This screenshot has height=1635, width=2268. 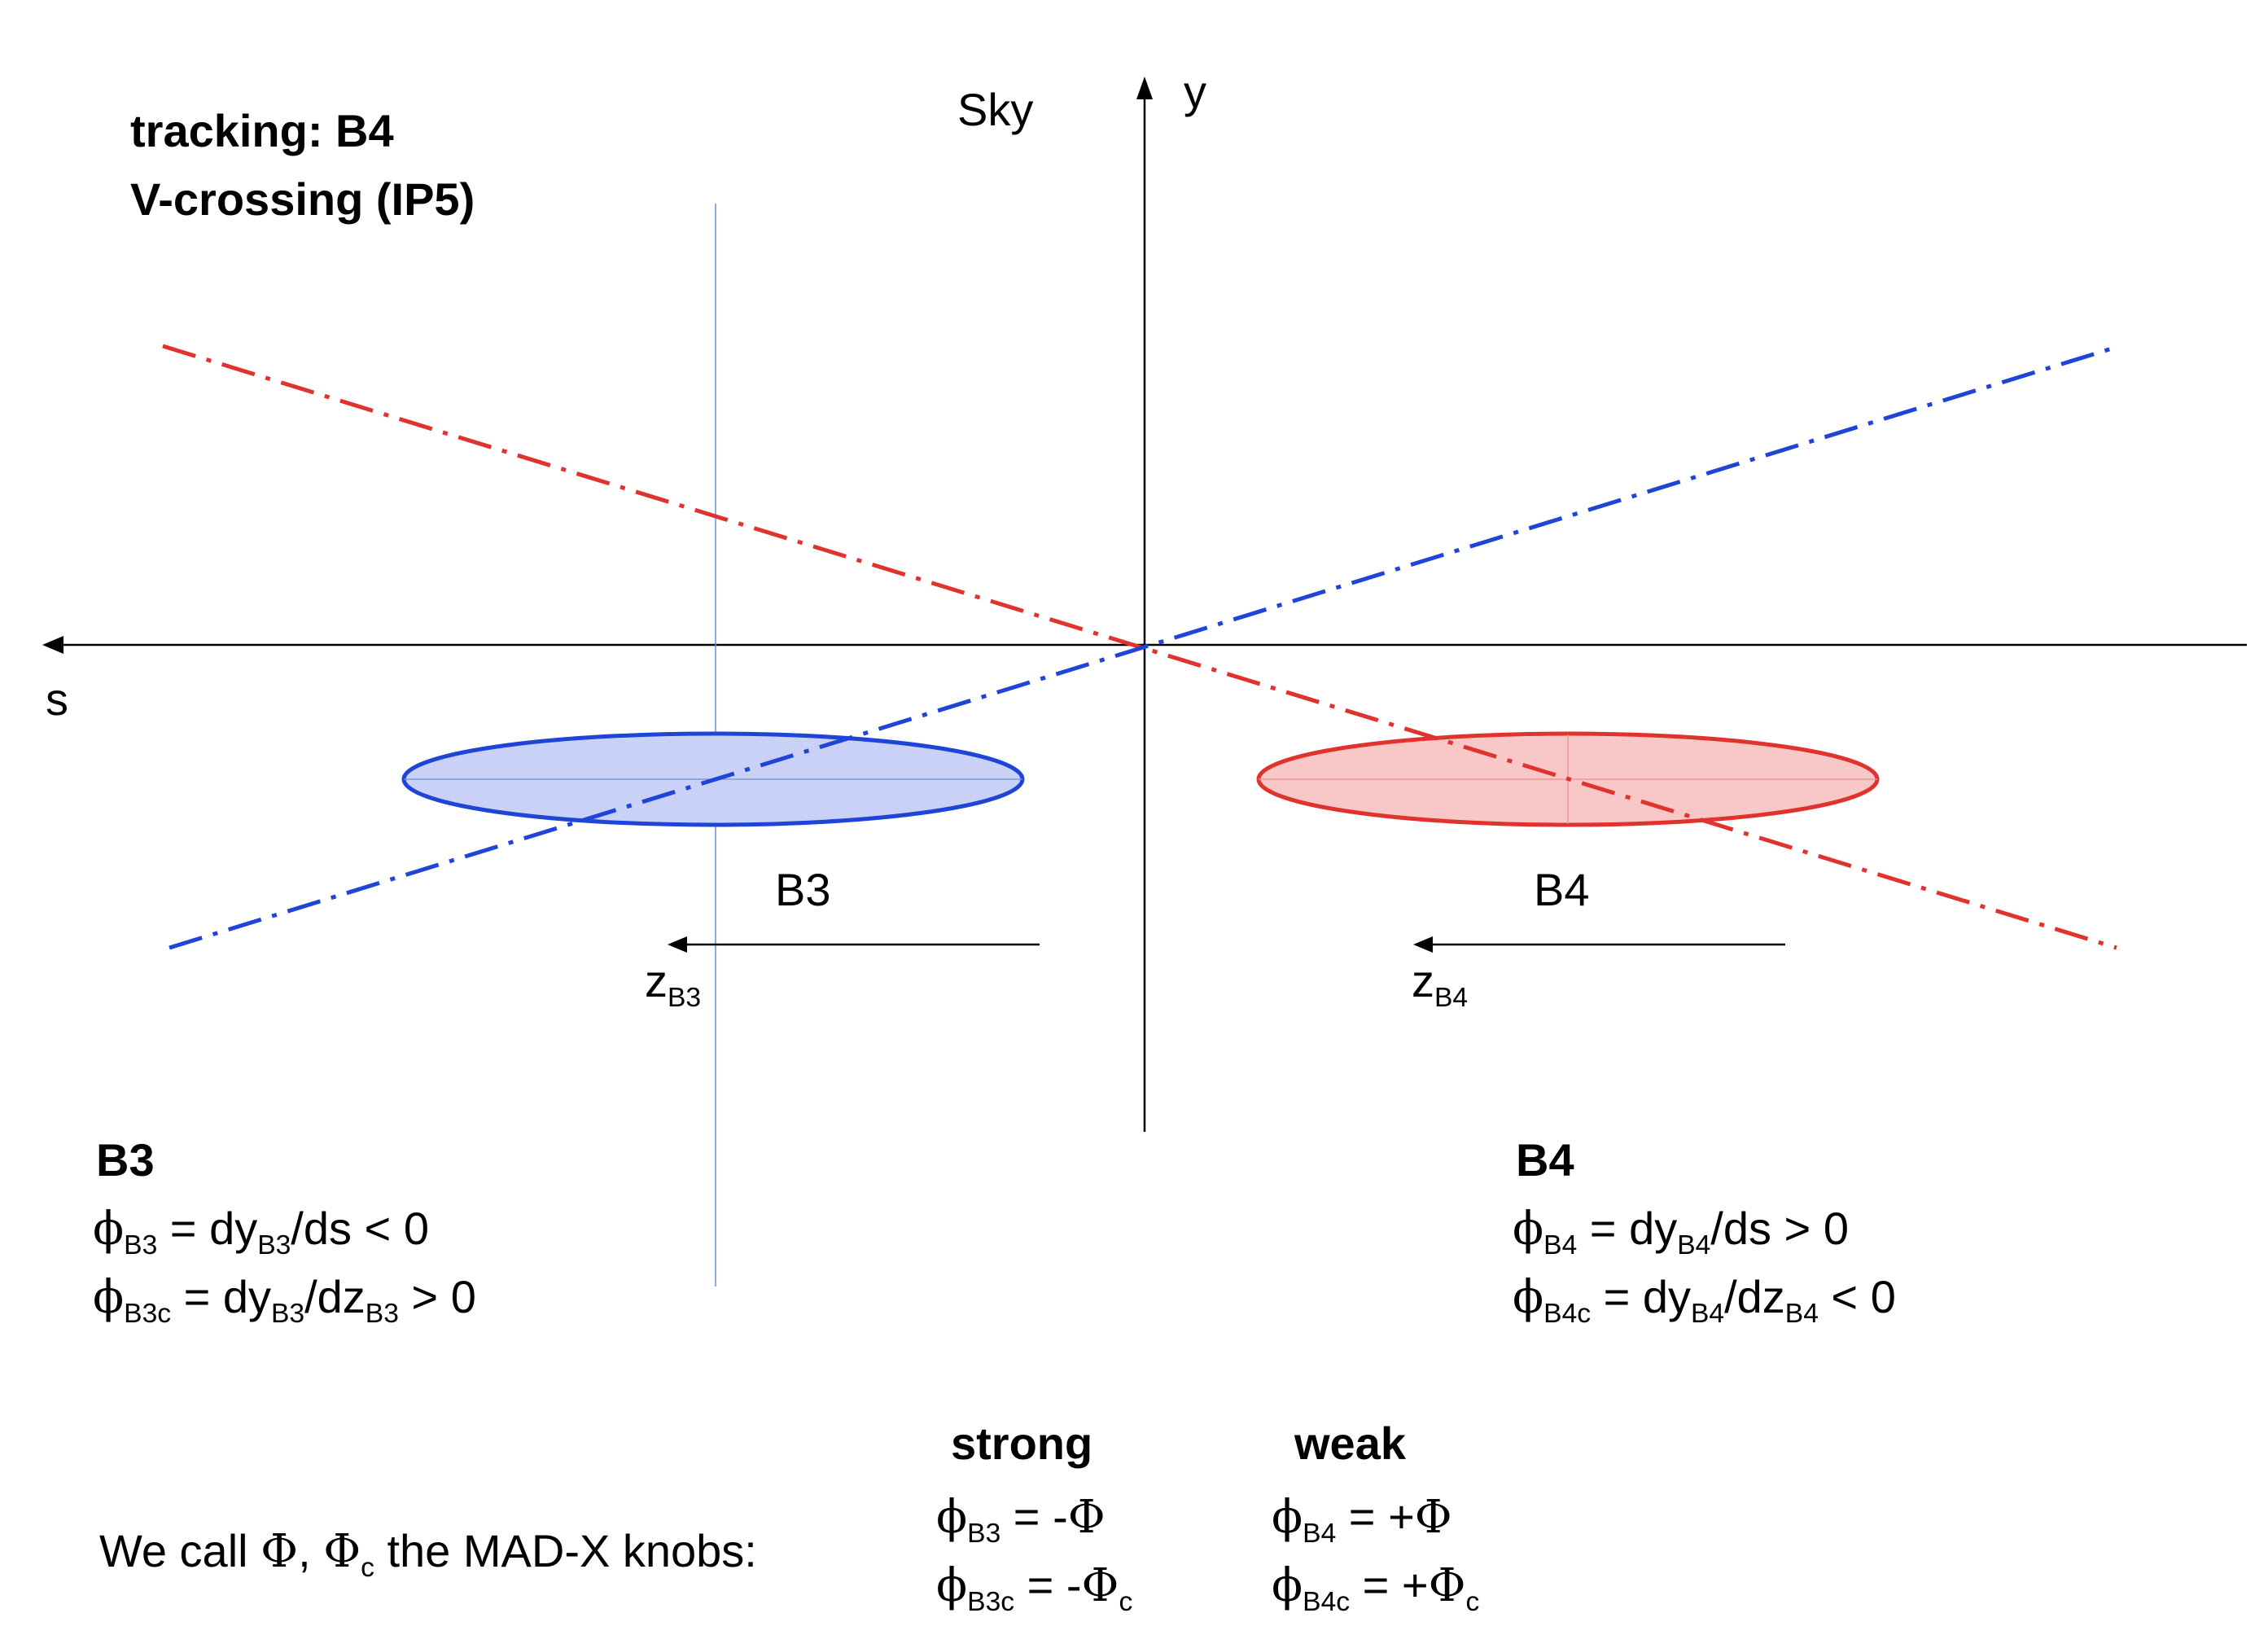 What do you see at coordinates (302, 199) in the screenshot?
I see `header-crossing: V-crossing (IP5)` at bounding box center [302, 199].